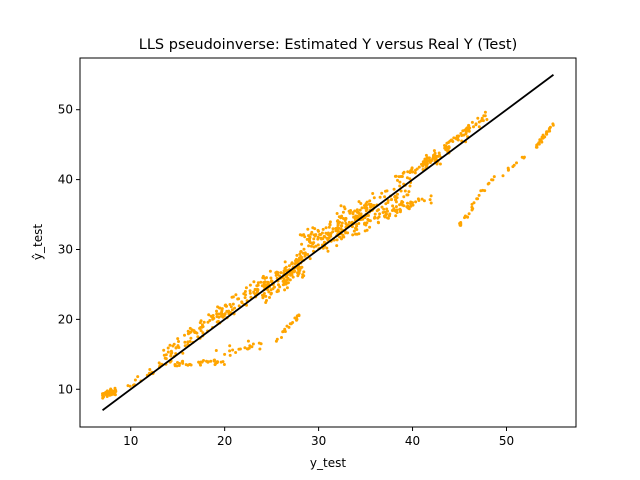 This screenshot has width=640, height=480. I want to click on x-axis-ticks: 10 20 30 40 50, so click(318, 437).